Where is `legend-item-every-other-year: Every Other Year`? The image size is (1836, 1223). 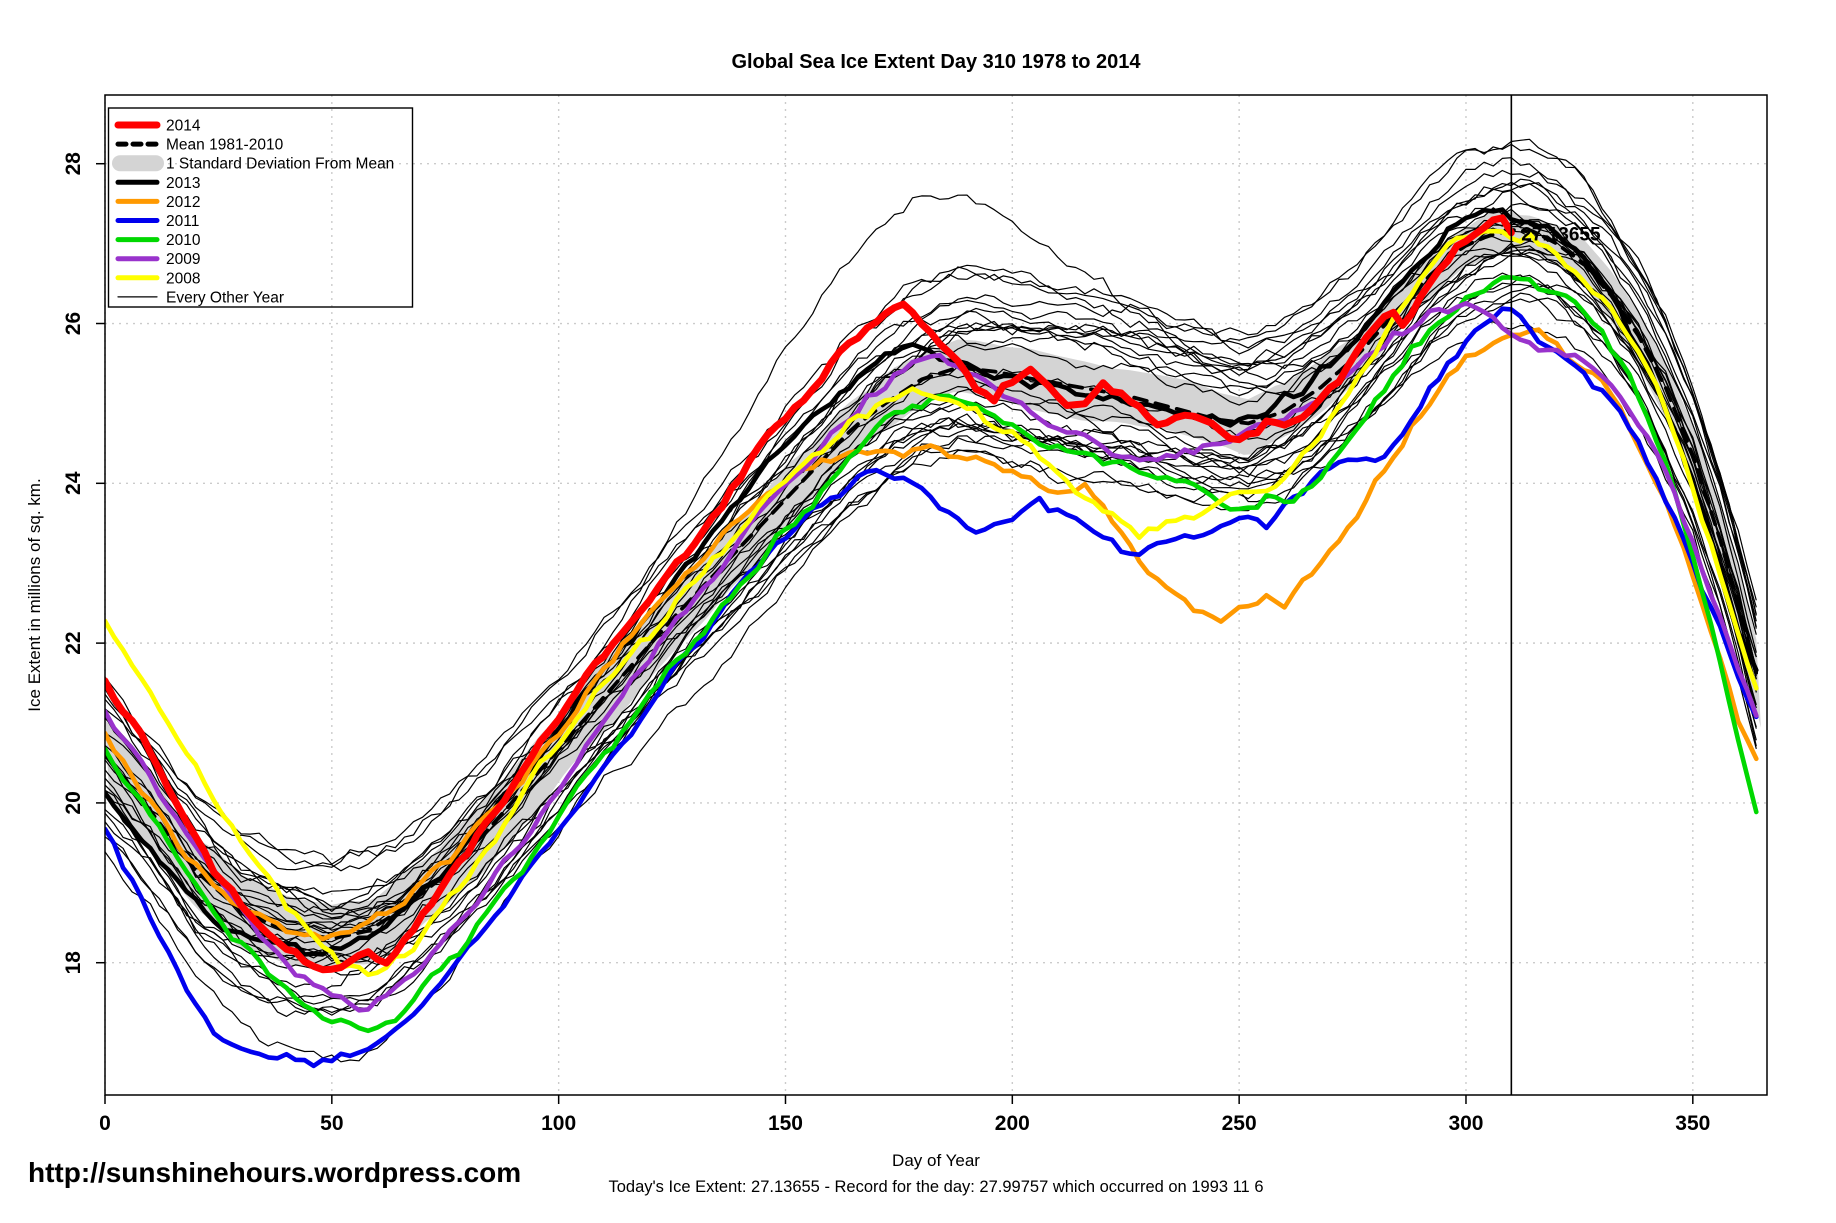
legend-item-every-other-year: Every Other Year is located at coordinates (225, 297).